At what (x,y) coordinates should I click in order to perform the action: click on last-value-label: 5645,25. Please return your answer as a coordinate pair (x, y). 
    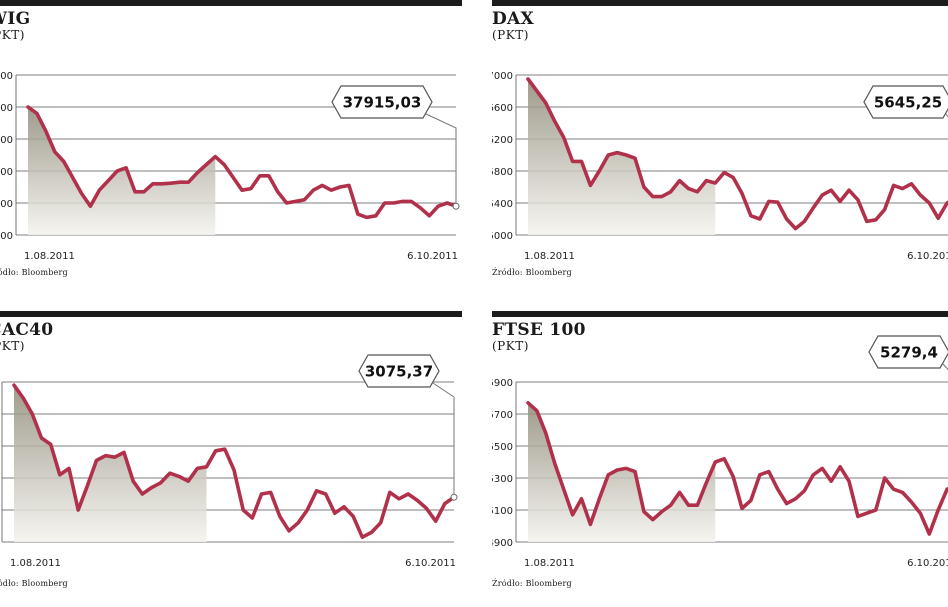
    Looking at the image, I should click on (908, 103).